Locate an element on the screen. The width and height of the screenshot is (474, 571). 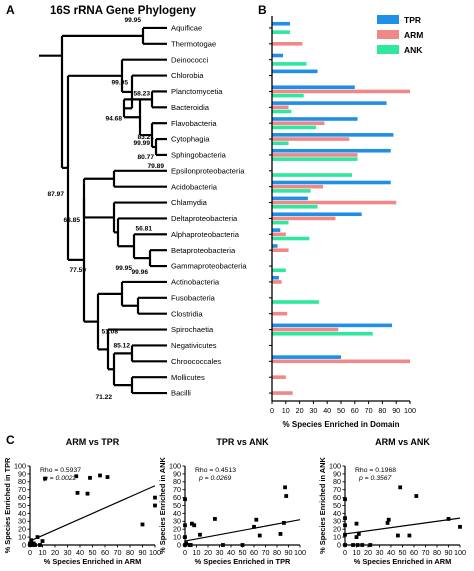
taxon-label: Bacteroidia is located at coordinates (190, 107).